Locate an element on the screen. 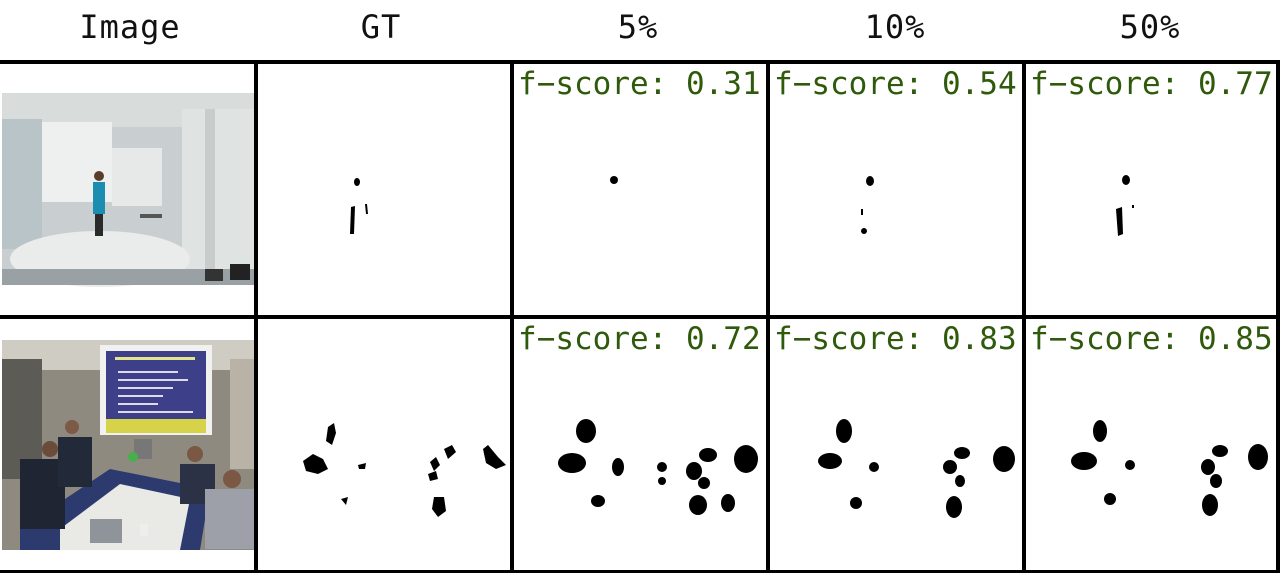 Image resolution: width=1280 pixels, height=573 pixels. column-title-image: Image is located at coordinates (130, 27).